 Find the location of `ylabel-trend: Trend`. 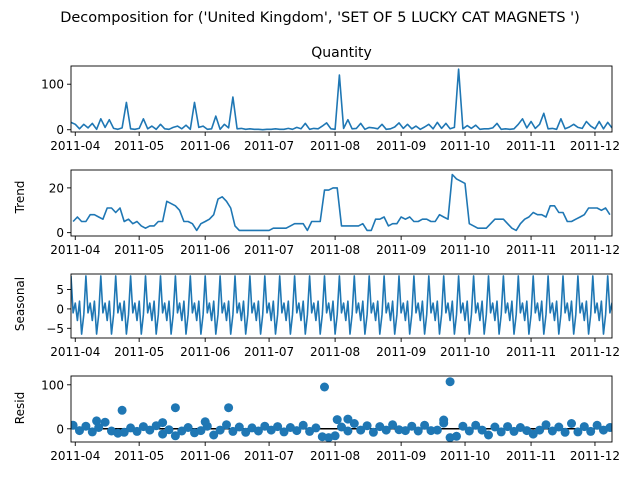

ylabel-trend: Trend is located at coordinates (20, 198).